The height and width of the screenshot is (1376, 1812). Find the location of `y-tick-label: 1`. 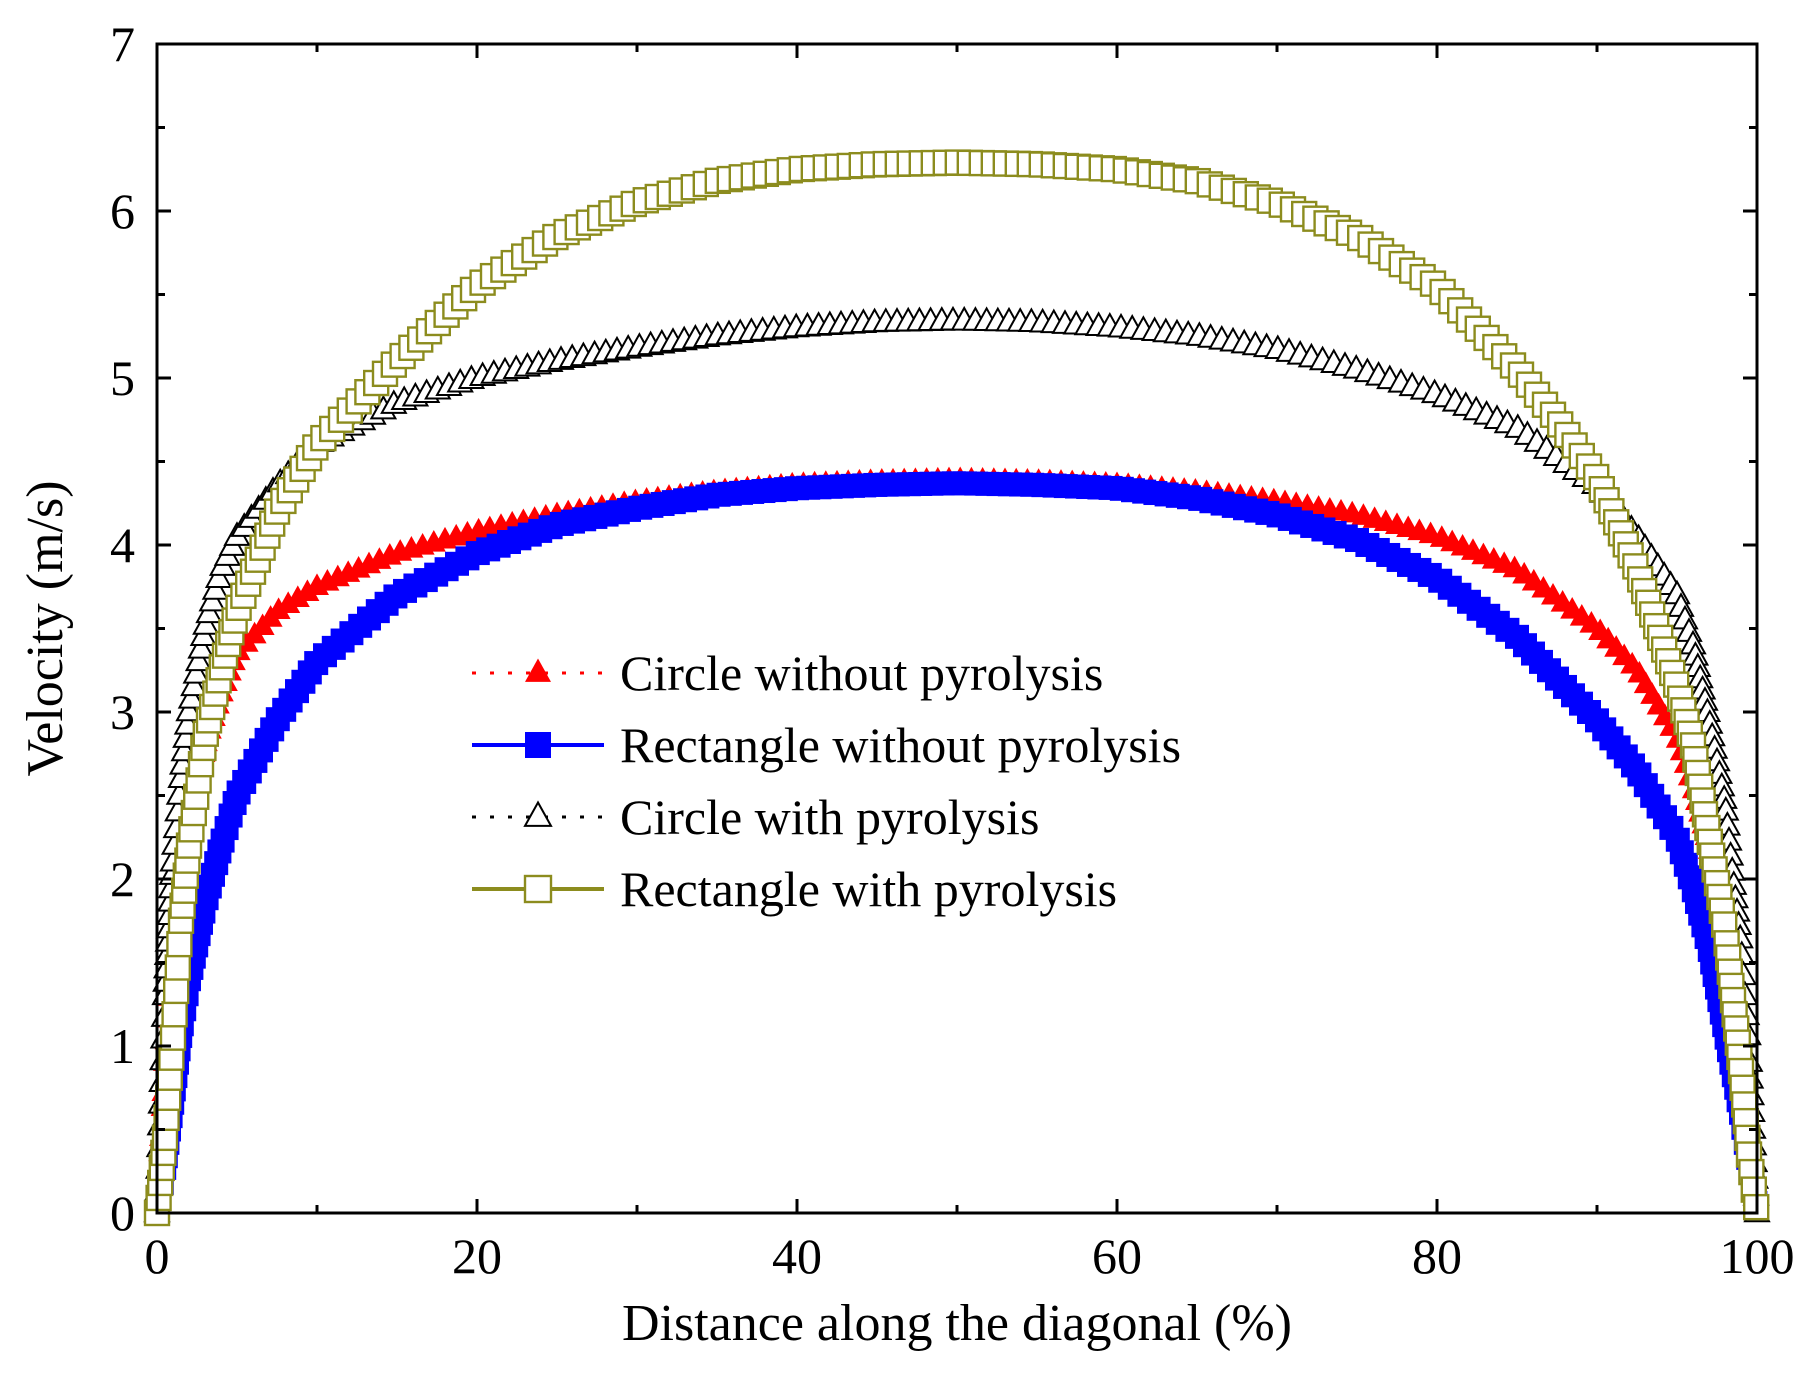

y-tick-label: 1 is located at coordinates (122, 1046).